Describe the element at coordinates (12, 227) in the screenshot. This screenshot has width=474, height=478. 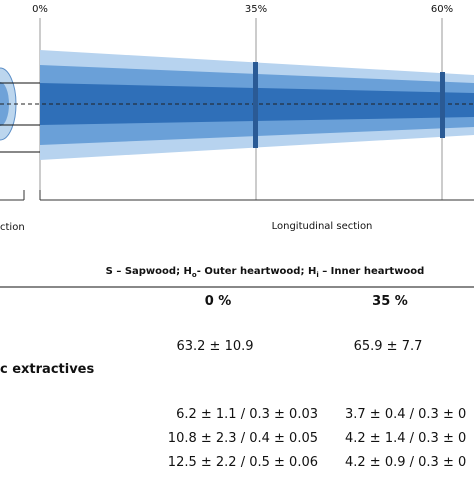
I see `section-label: ction` at that location.